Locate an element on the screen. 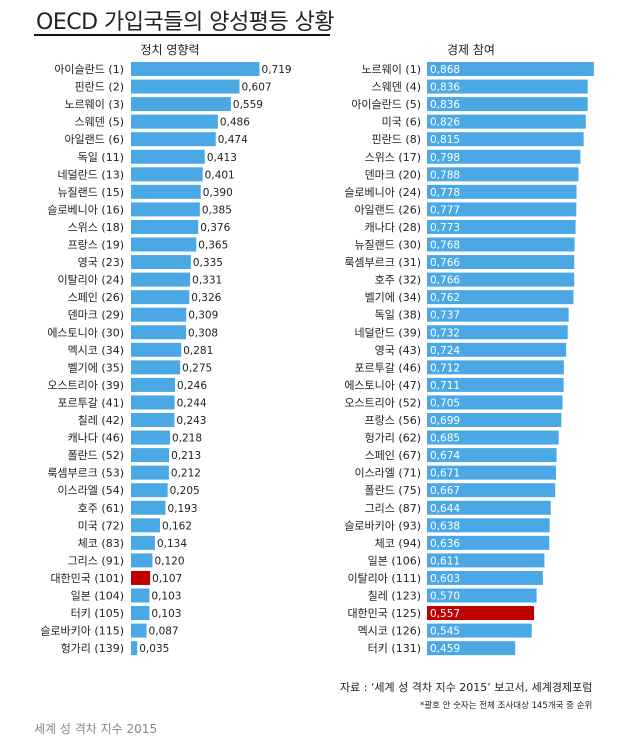  category-label: 멕시코 (34) is located at coordinates (96, 350).